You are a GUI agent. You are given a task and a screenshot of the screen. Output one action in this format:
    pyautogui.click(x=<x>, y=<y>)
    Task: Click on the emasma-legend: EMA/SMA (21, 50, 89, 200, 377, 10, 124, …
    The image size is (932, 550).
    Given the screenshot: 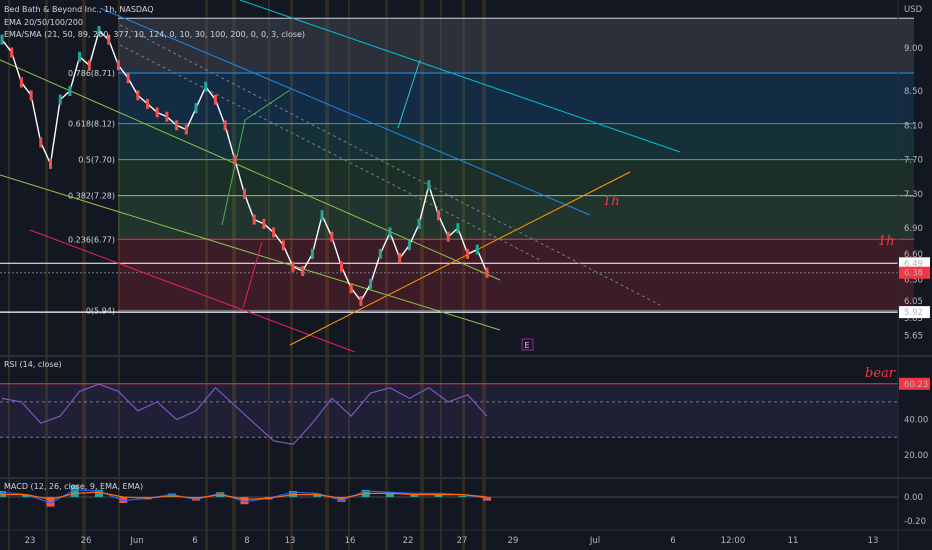 What is the action you would take?
    pyautogui.click(x=154, y=34)
    